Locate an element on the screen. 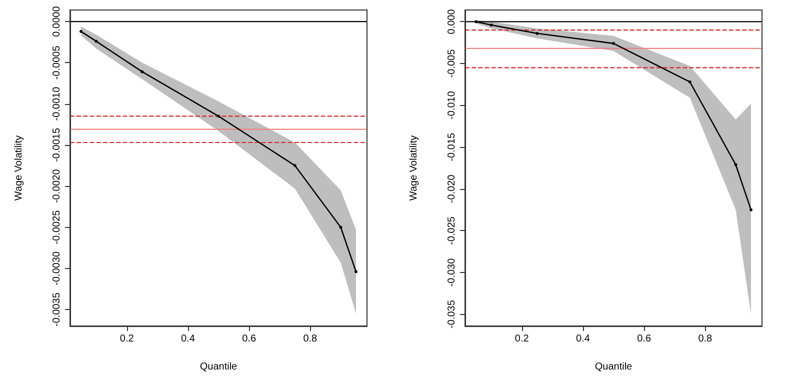  y-tick-label: -0.0025 is located at coordinates (57, 227).